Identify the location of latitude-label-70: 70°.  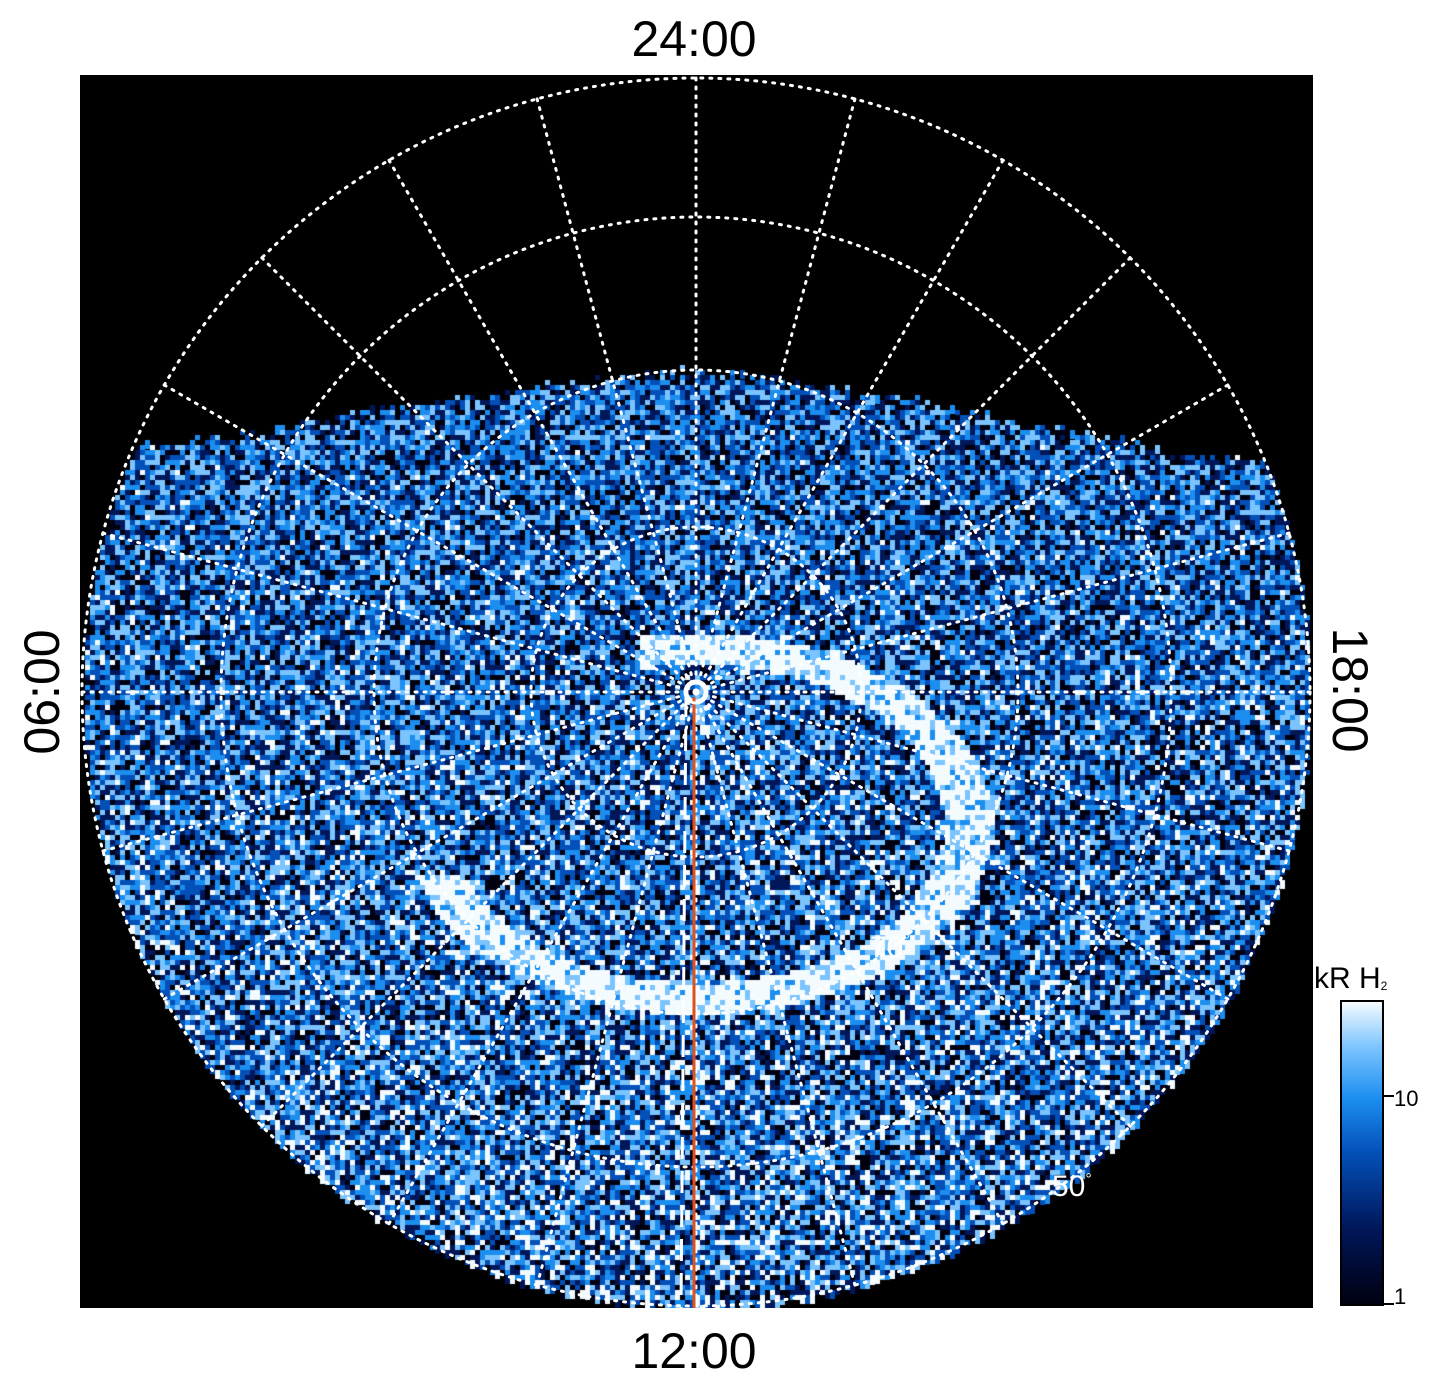
(890, 947).